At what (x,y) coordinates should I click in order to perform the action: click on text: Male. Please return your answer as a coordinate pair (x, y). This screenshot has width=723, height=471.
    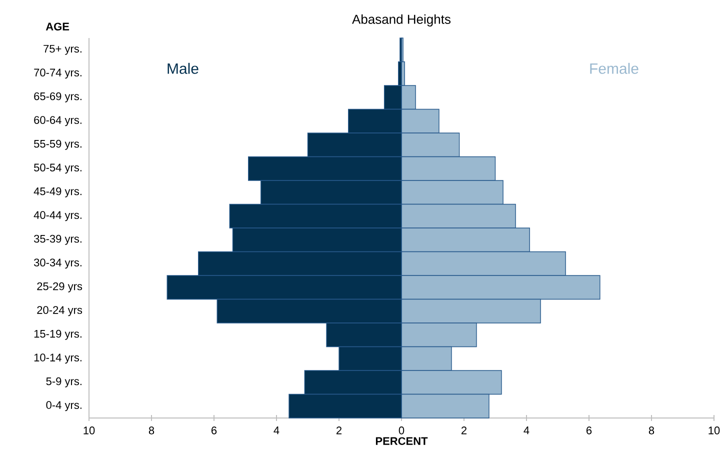
    Looking at the image, I should click on (183, 68).